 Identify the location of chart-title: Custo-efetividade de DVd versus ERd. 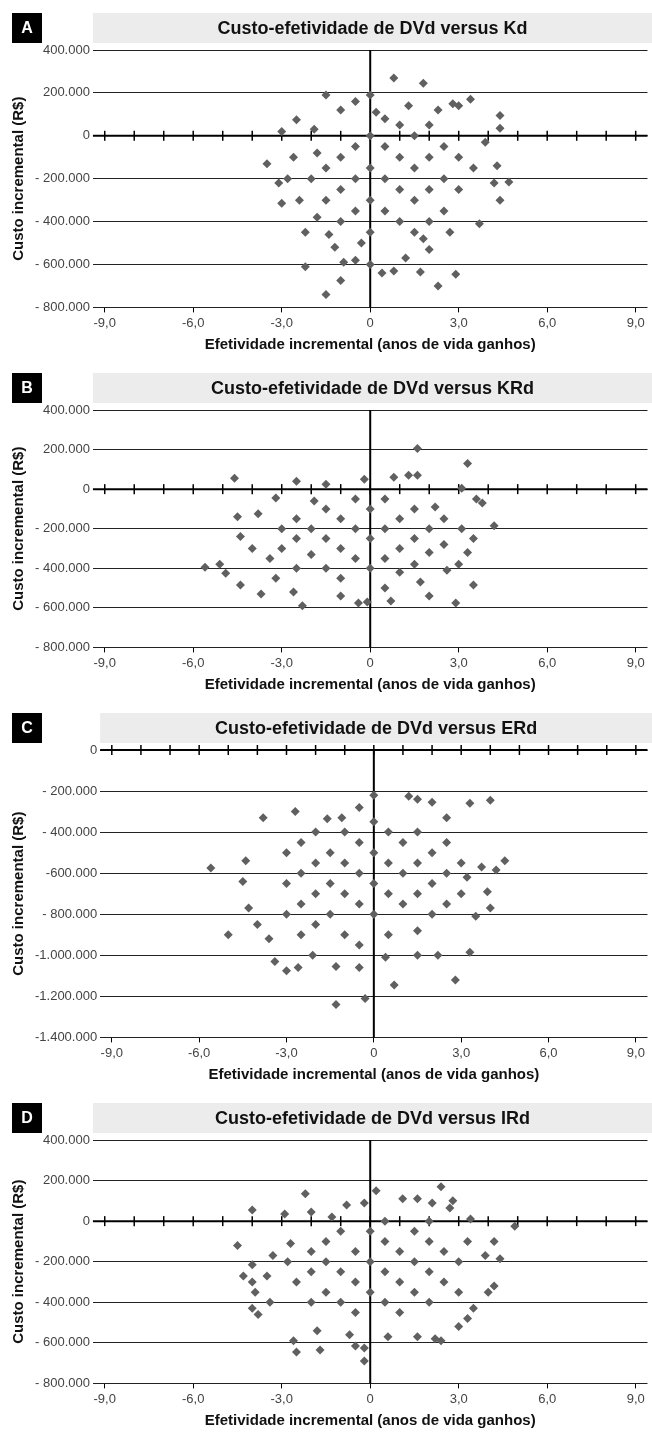
(376, 727).